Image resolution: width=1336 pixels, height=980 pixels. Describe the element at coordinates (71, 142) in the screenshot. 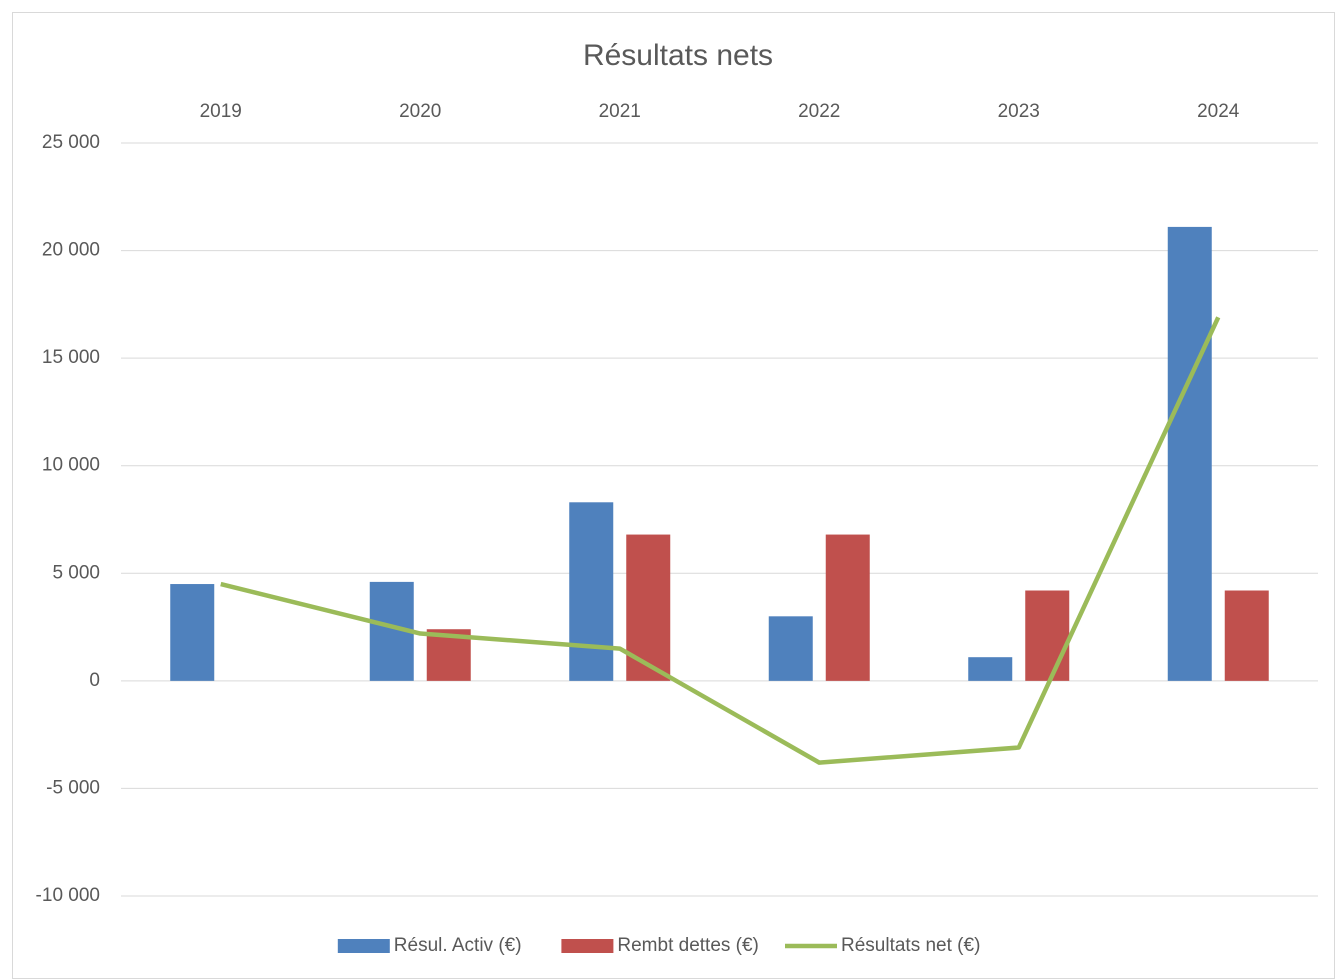

I see `y-tick-label: 25 000` at that location.